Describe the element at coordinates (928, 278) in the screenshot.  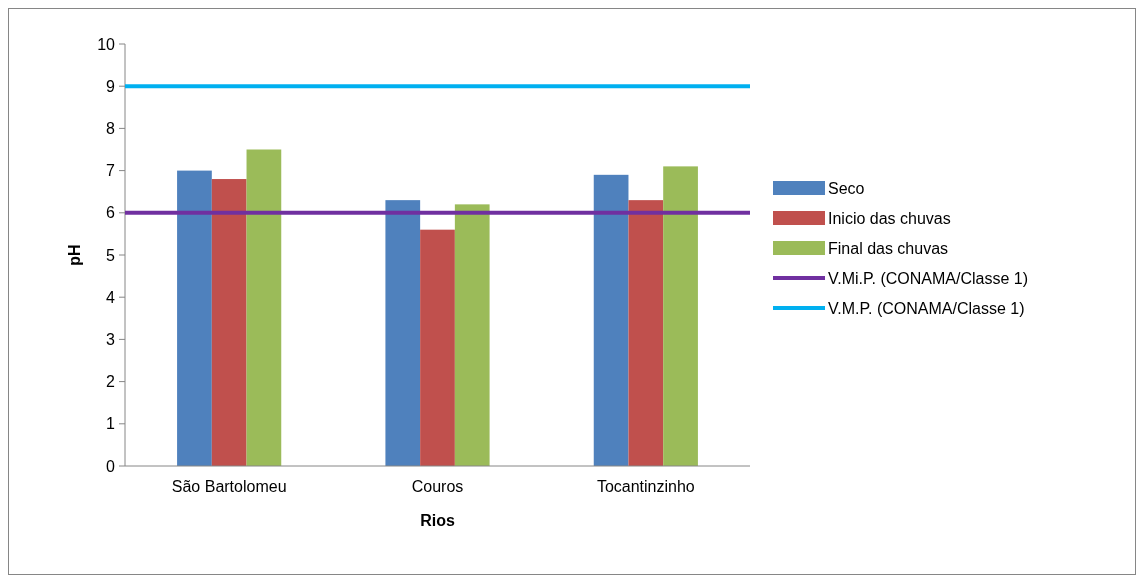
I see `legend-label: V.Mi.P. (CONAMA/Classe 1)` at that location.